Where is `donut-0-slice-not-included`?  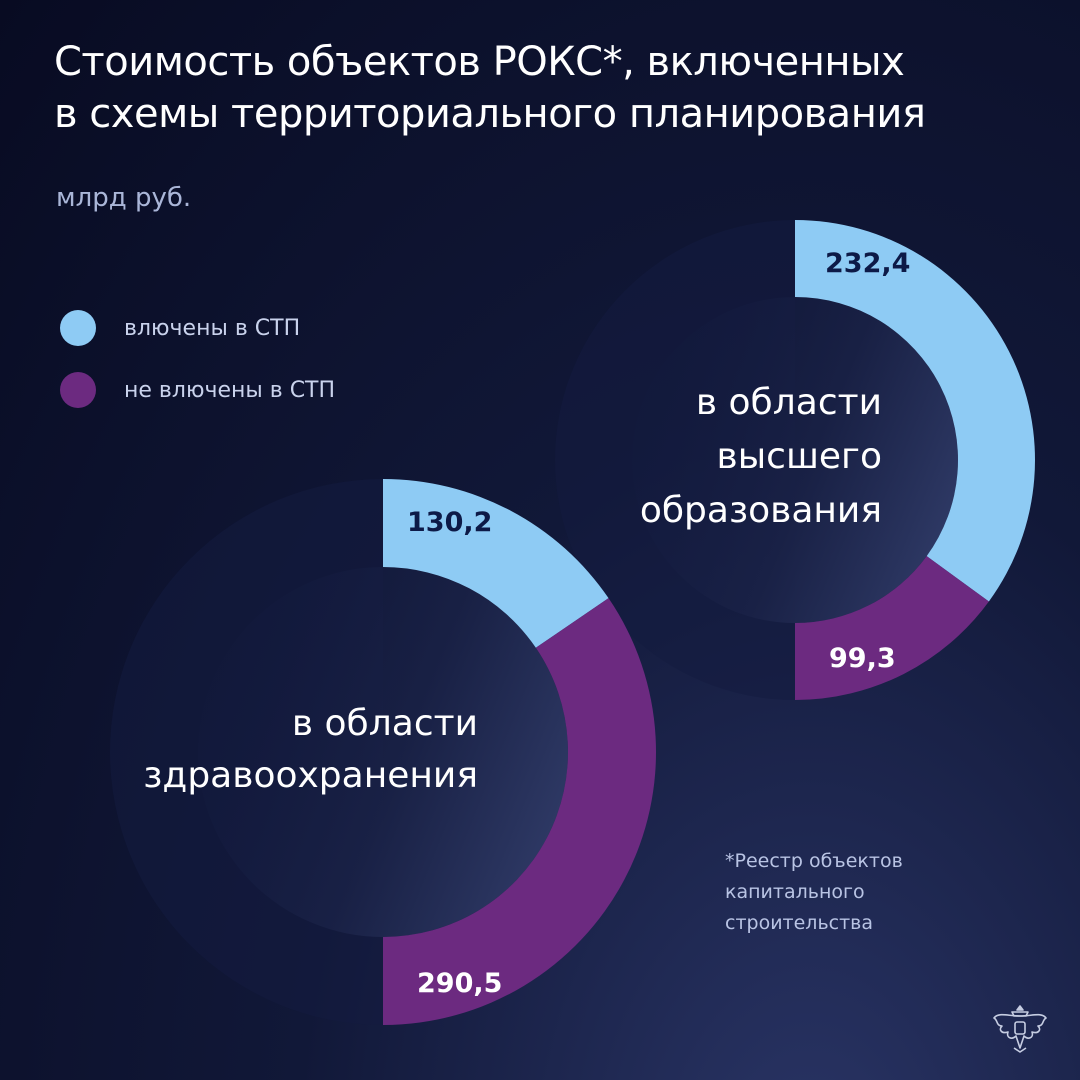
donut-0-slice-not-included is located at coordinates (892, 628).